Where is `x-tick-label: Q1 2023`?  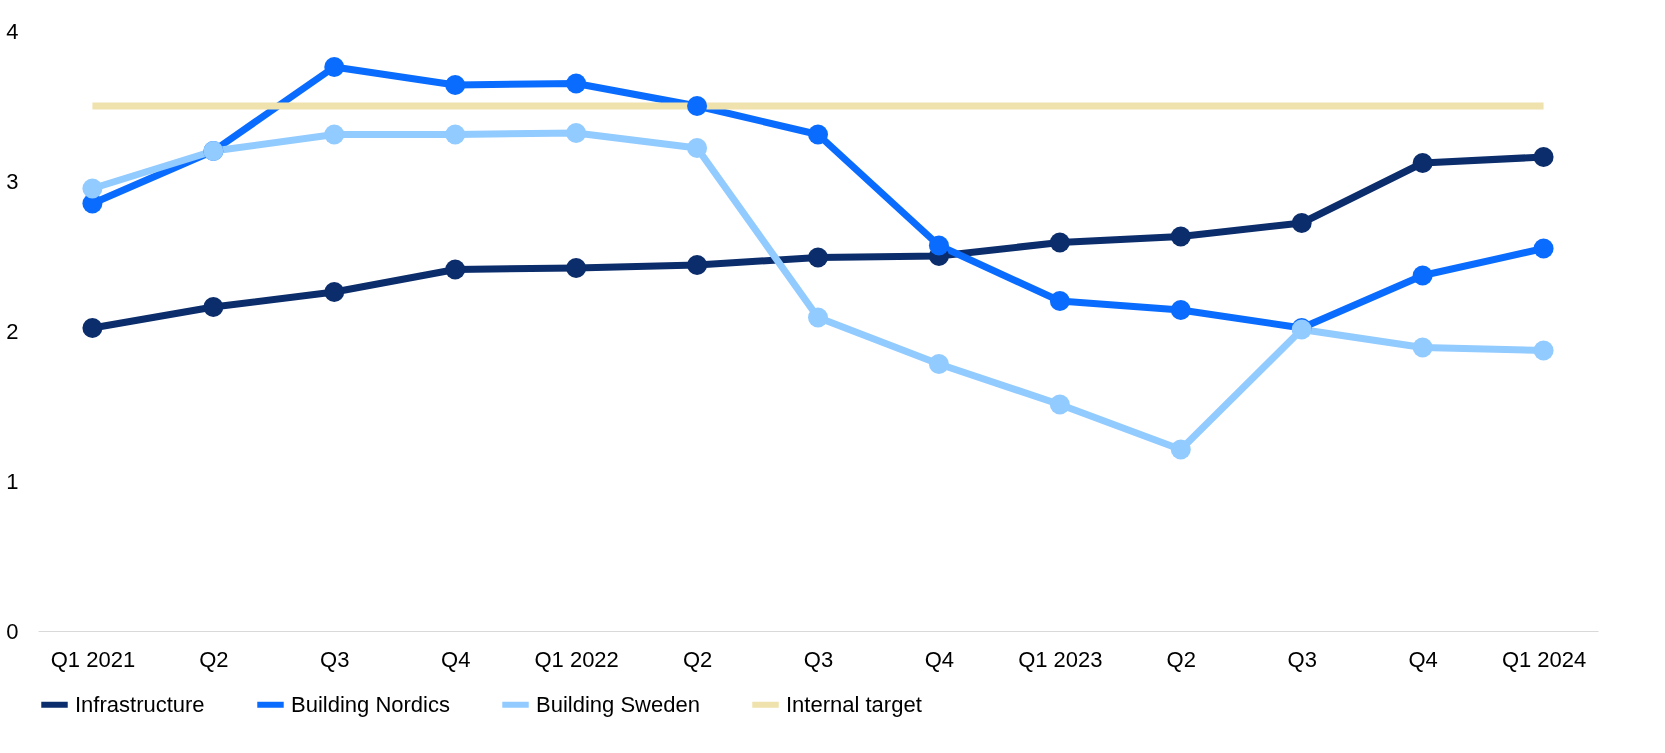
x-tick-label: Q1 2023 is located at coordinates (1060, 659).